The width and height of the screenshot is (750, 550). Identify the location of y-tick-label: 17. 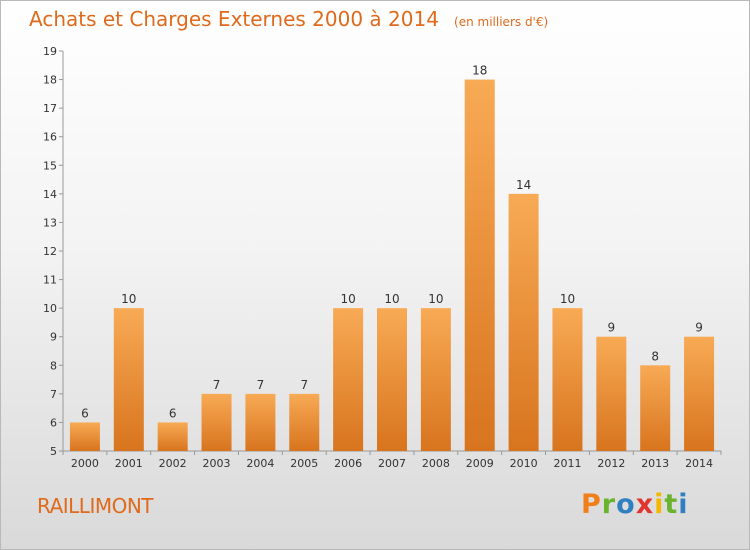
(50, 108).